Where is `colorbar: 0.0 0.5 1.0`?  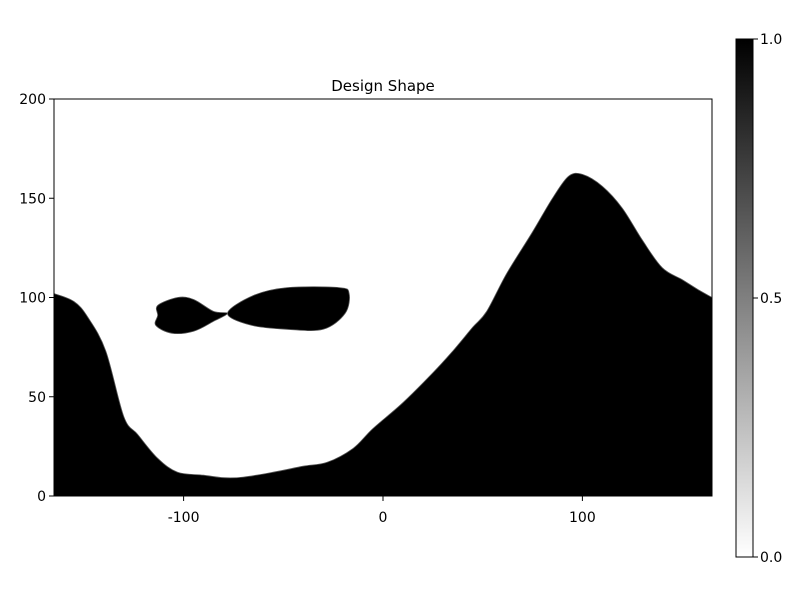 colorbar: 0.0 0.5 1.0 is located at coordinates (758, 299).